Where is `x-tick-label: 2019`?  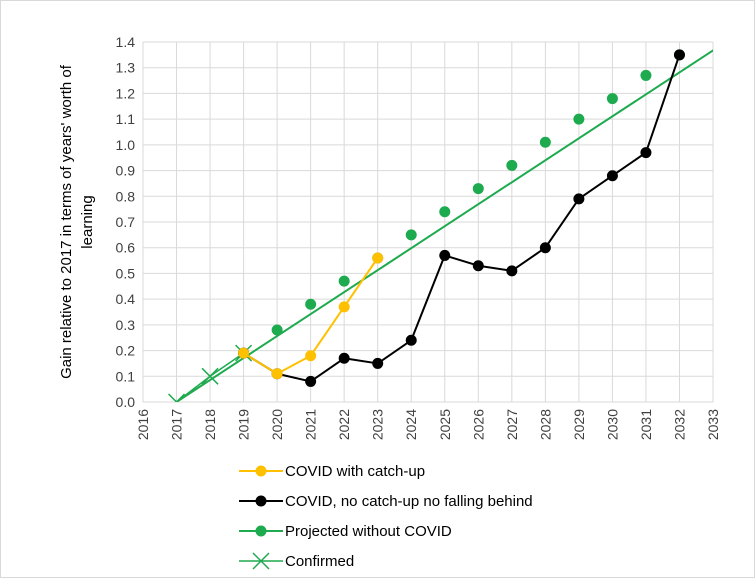
x-tick-label: 2019 is located at coordinates (244, 424).